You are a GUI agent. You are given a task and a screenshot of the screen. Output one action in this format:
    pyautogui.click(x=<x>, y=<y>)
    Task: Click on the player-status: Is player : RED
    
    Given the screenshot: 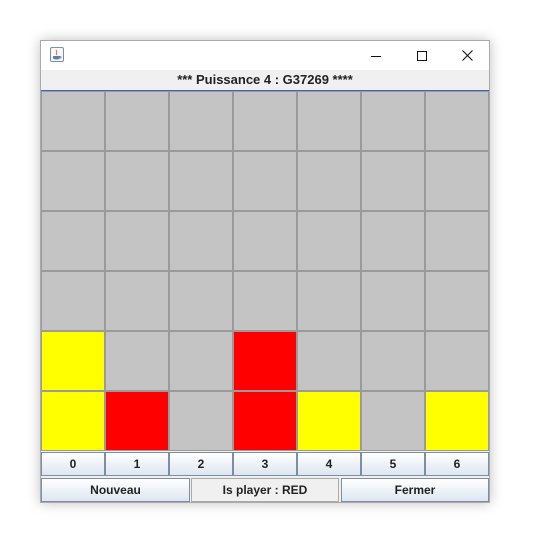 What is the action you would take?
    pyautogui.click(x=265, y=490)
    